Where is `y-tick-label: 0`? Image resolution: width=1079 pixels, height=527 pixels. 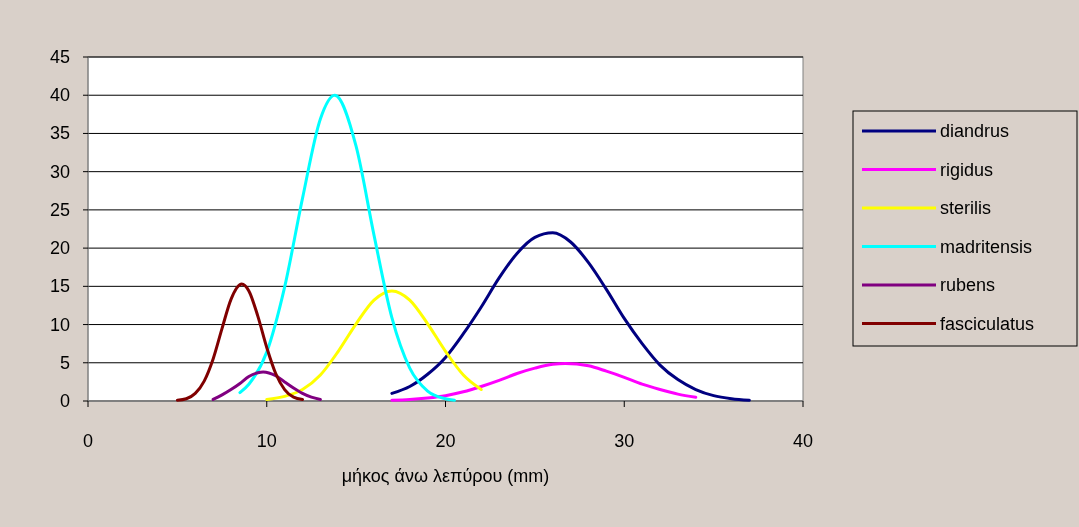
y-tick-label: 0 is located at coordinates (64, 401).